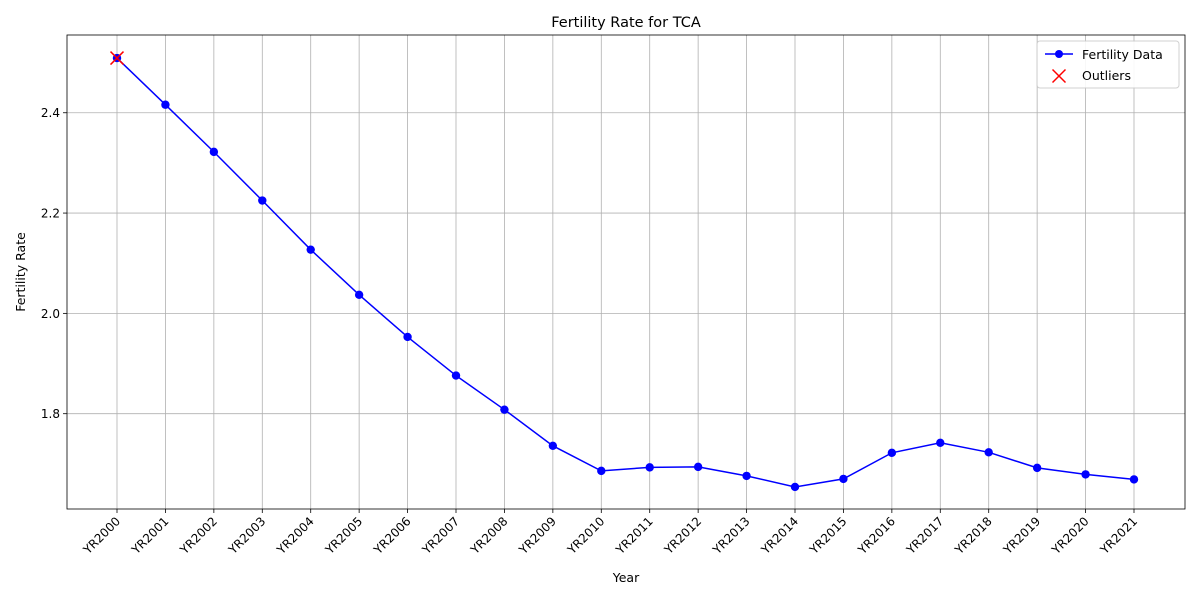 This screenshot has width=1200, height=600. I want to click on legend-label-fertility: Fertility Data, so click(1122, 54).